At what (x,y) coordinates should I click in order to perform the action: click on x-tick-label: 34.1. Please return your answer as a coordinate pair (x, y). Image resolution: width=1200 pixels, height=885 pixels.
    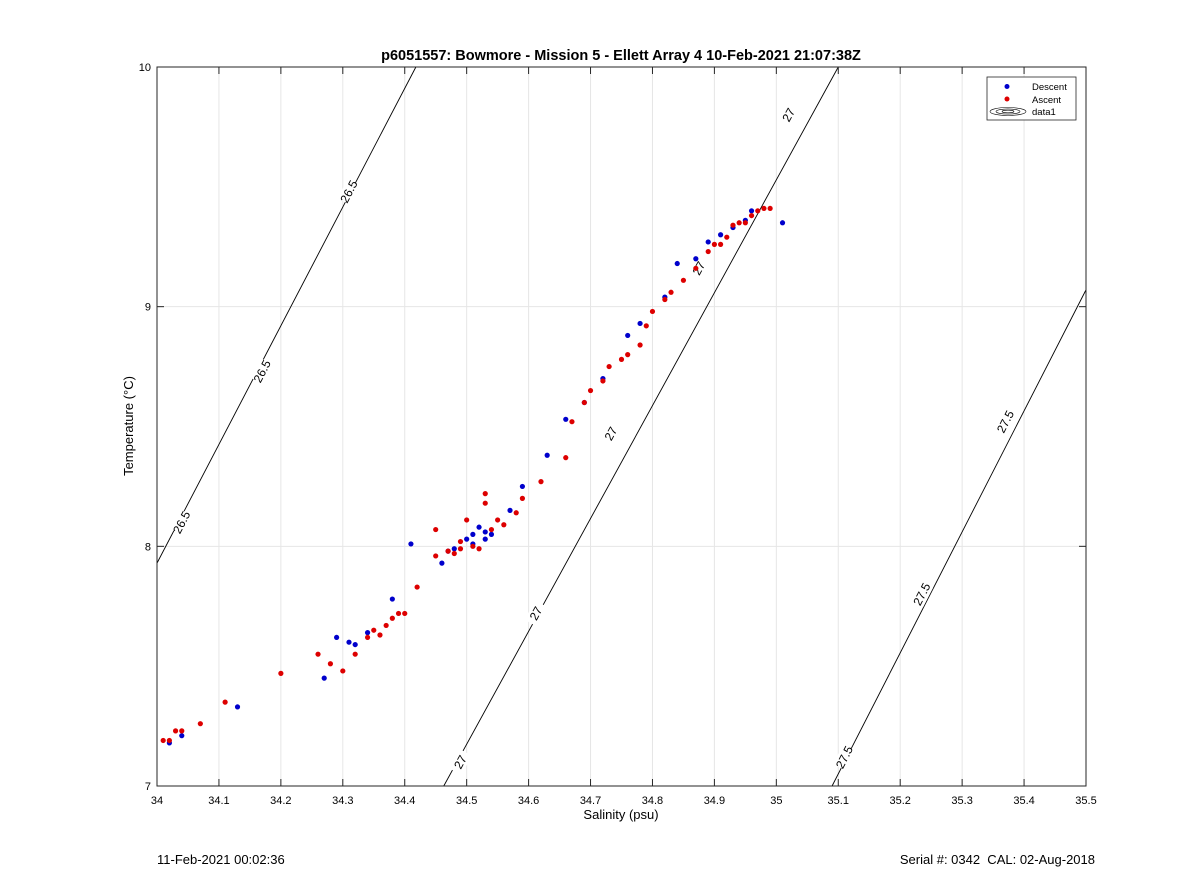
    Looking at the image, I should click on (218, 801).